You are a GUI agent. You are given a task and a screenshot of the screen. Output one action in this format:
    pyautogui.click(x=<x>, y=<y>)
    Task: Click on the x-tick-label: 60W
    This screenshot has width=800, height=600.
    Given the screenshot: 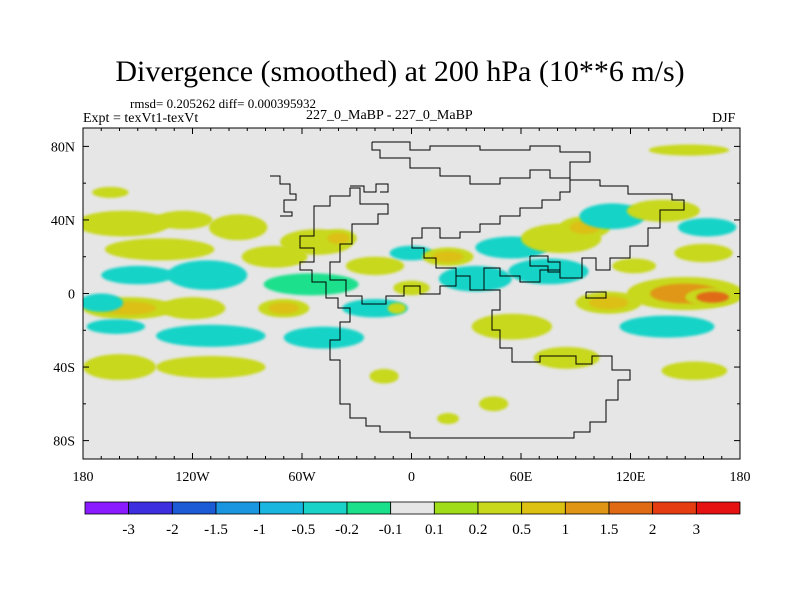 What is the action you would take?
    pyautogui.click(x=302, y=477)
    